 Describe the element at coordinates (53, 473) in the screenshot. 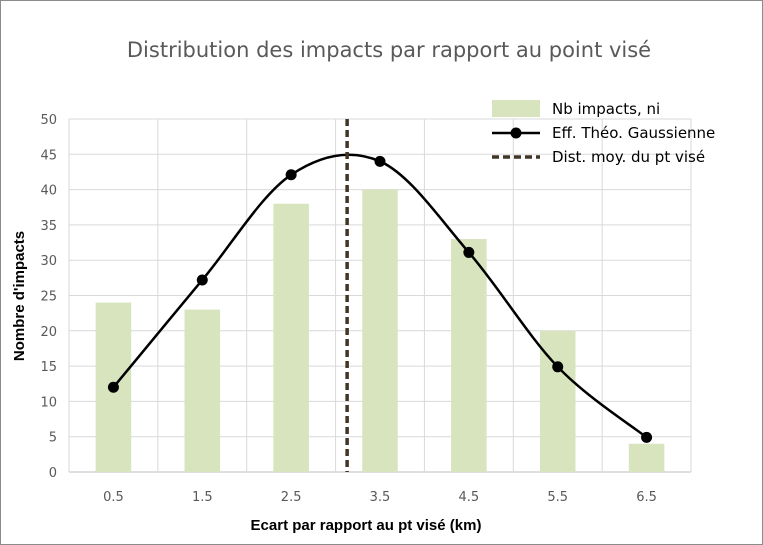

I see `y-tick-label: 0` at that location.